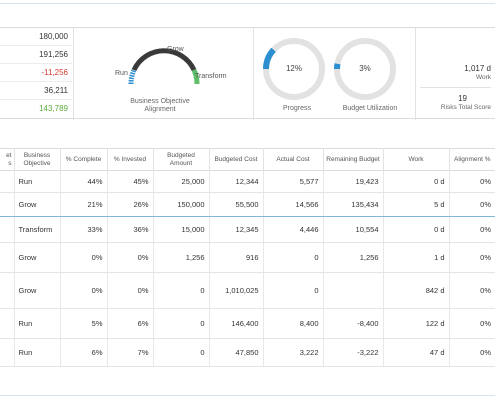 Image resolution: width=495 pixels, height=400 pixels. Describe the element at coordinates (37, 37) in the screenshot. I see `financial-value: 180,000` at that location.